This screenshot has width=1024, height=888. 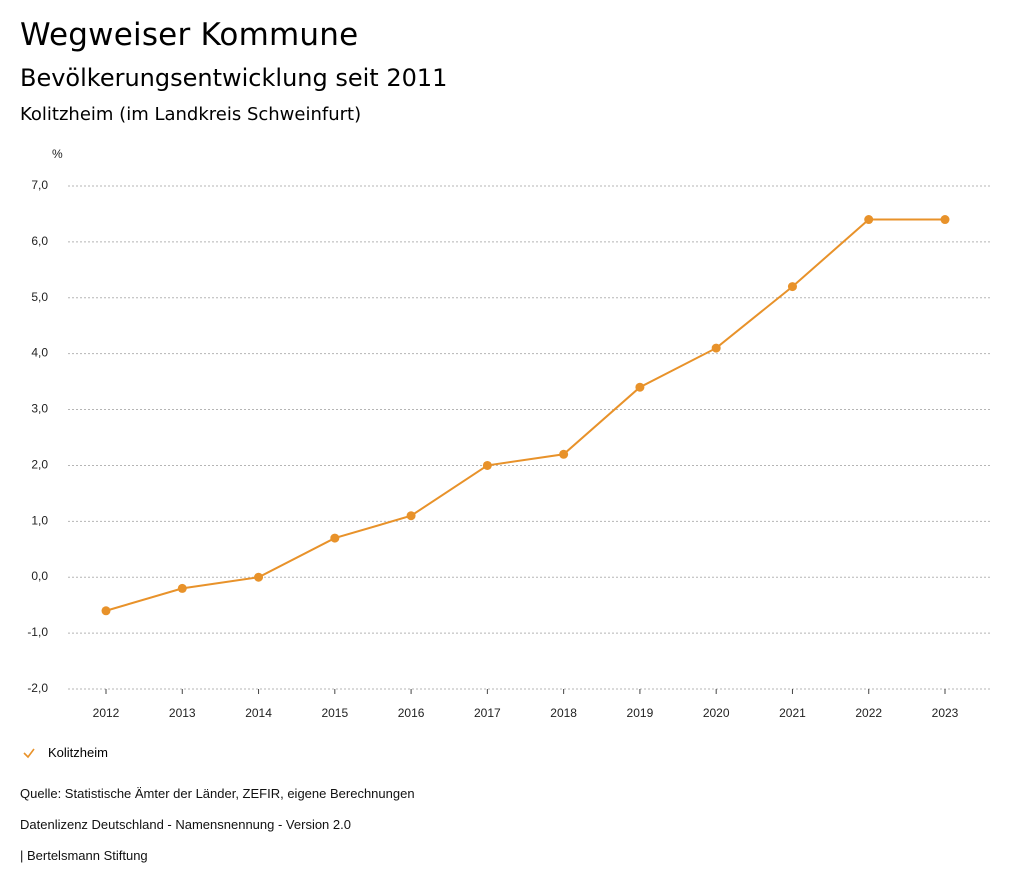 What do you see at coordinates (39, 409) in the screenshot?
I see `y-tick-label: 3,0` at bounding box center [39, 409].